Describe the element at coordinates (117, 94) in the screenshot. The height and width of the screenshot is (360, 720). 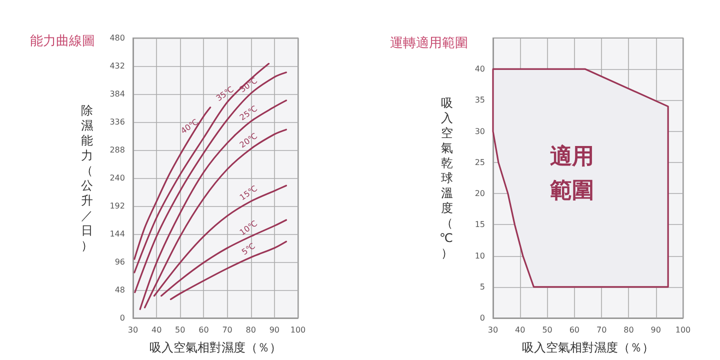
I see `y-tick-label: 384` at that location.